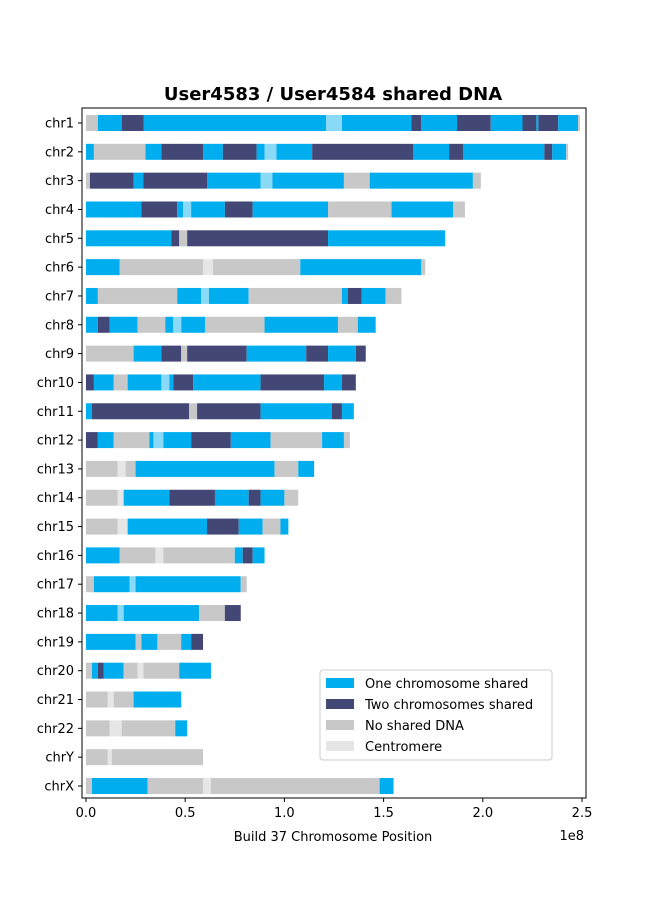 The height and width of the screenshot is (900, 650). What do you see at coordinates (181, 728) in the screenshot?
I see `chr22-segment-one` at bounding box center [181, 728].